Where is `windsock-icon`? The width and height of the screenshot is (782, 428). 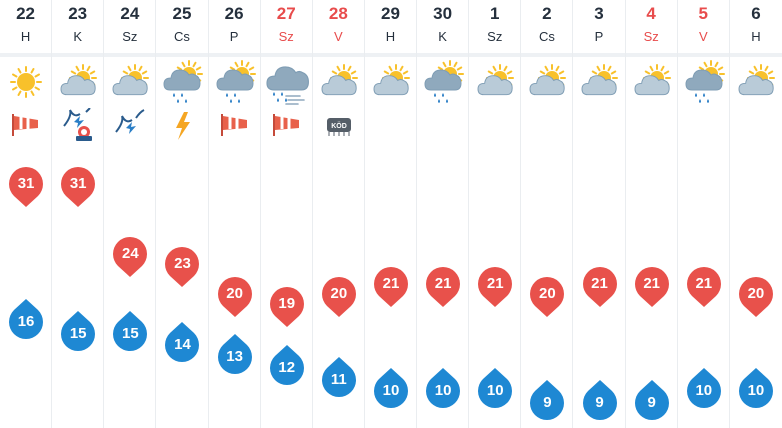 windsock-icon is located at coordinates (25, 125).